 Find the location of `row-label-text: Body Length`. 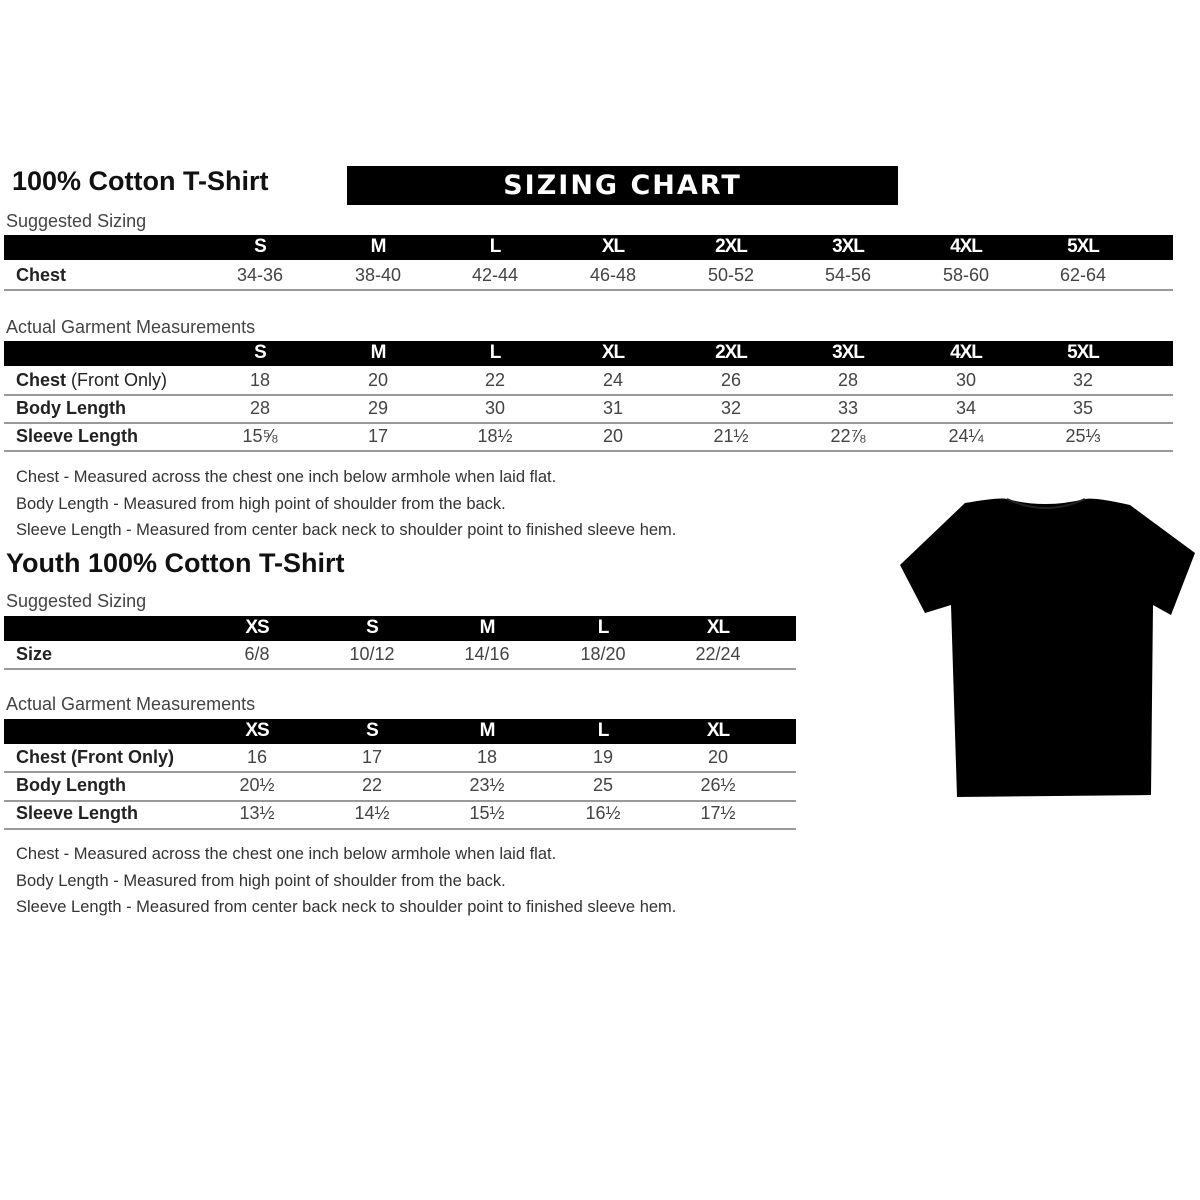

row-label-text: Body Length is located at coordinates (71, 408).